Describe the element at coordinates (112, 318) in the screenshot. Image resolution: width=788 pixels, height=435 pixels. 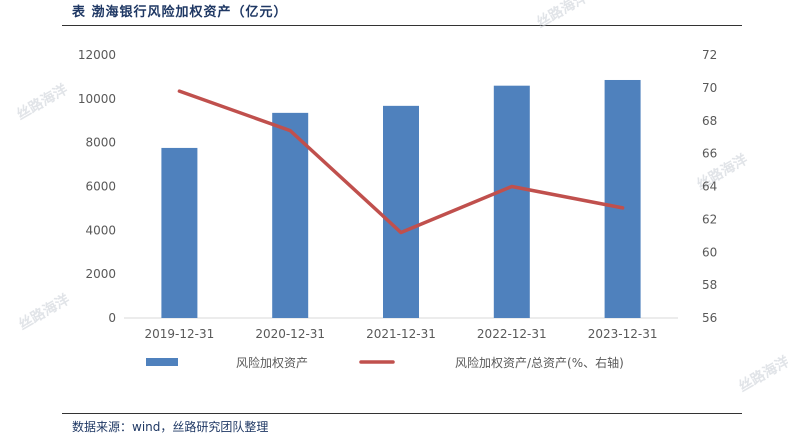
I see `left-tick-label: 0` at that location.